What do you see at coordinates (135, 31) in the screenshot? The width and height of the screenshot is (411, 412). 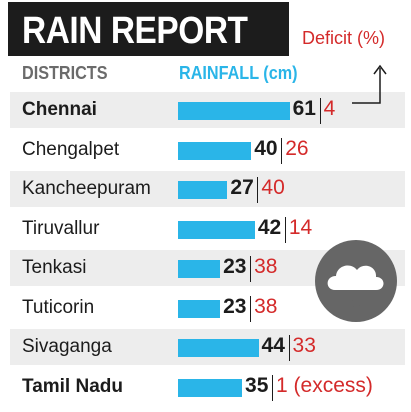 I see `chart-title: RAIN REPORT` at bounding box center [135, 31].